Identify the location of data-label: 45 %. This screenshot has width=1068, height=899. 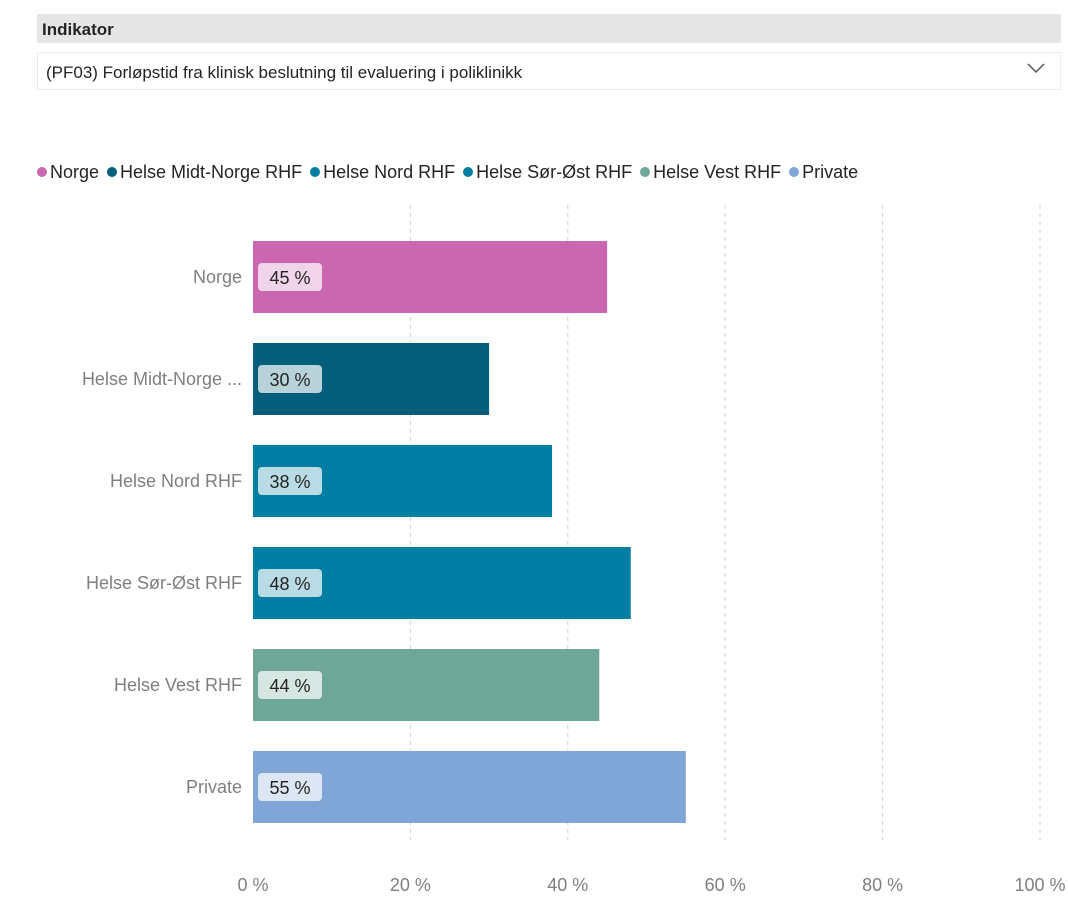
(289, 278).